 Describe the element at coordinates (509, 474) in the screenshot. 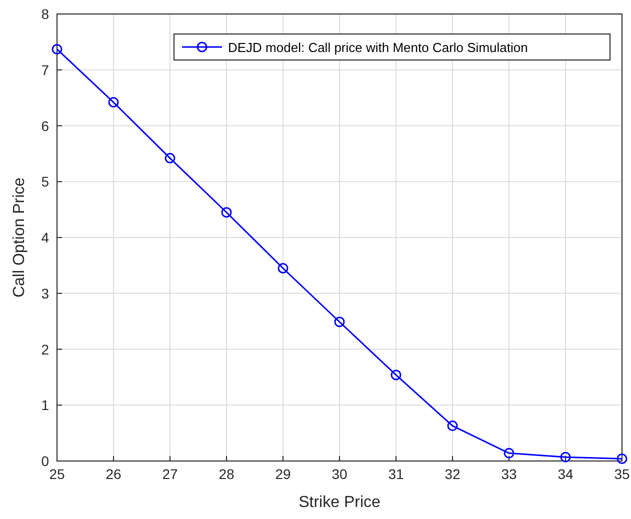

I see `x-tick-label: 33` at that location.